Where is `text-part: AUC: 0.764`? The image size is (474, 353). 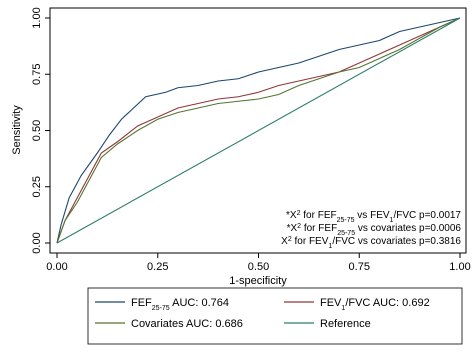
text-part: AUC: 0.764 is located at coordinates (199, 303).